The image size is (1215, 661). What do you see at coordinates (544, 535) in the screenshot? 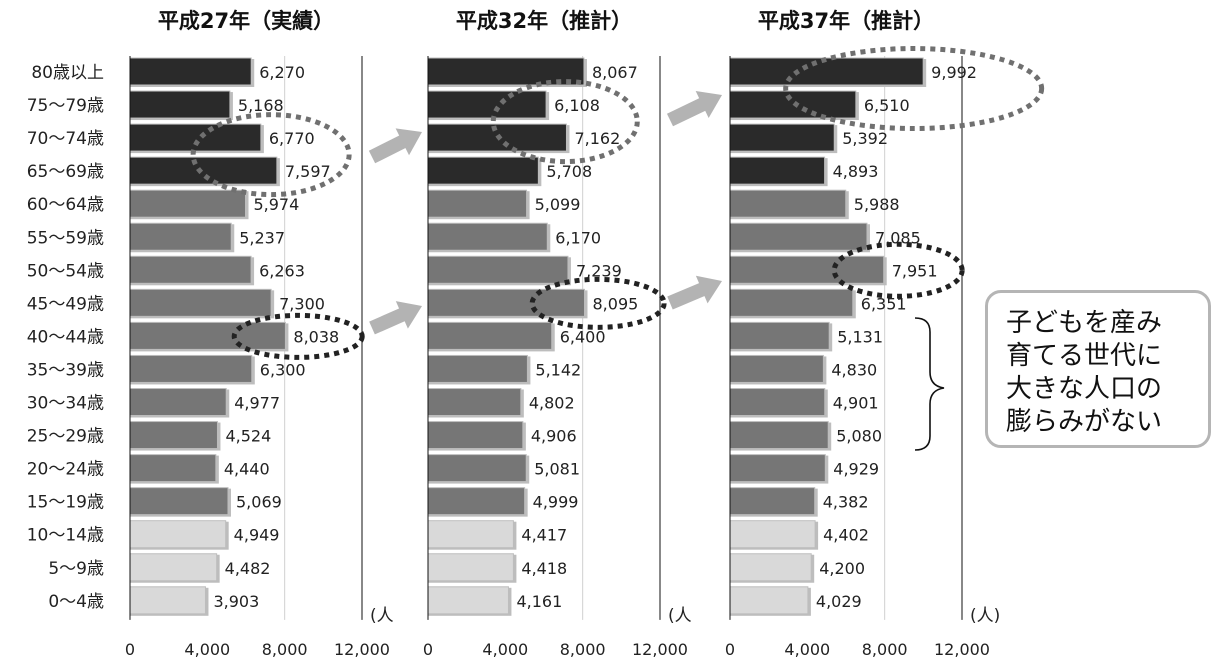
I see `value-label: 4,417` at bounding box center [544, 535].